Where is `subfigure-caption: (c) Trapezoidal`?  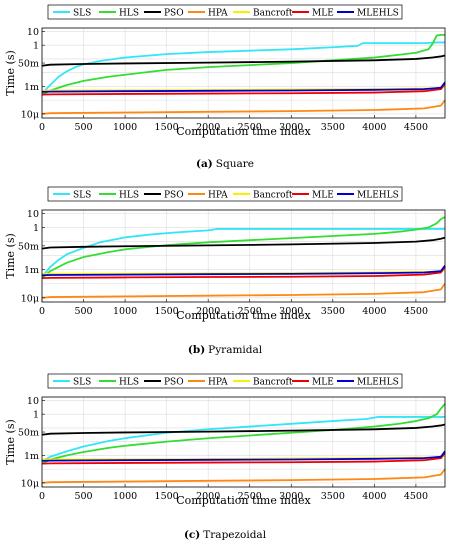
subfigure-caption: (c) Trapezoidal is located at coordinates (225, 535).